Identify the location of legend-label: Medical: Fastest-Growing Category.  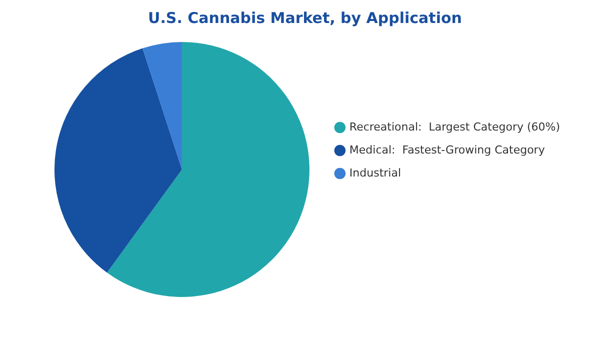
(447, 149).